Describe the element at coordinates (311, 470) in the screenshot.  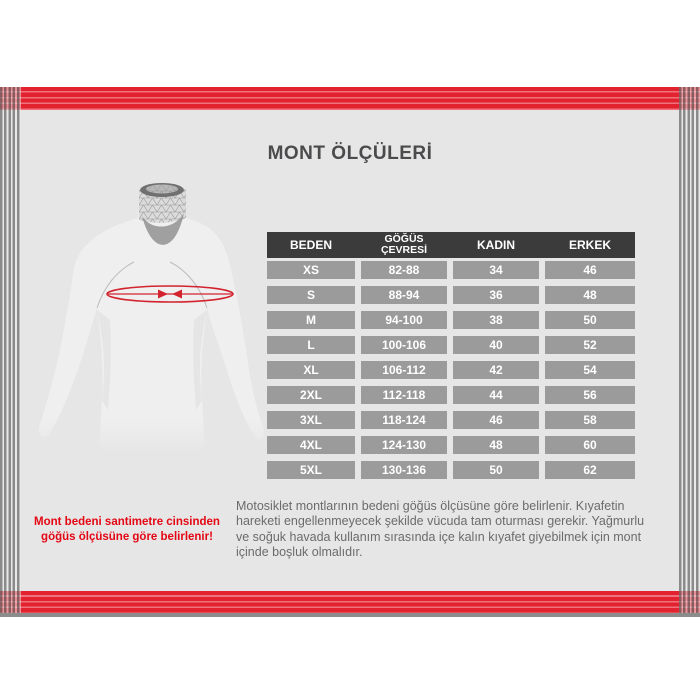
I see `size-cell-beden: 5XL` at that location.